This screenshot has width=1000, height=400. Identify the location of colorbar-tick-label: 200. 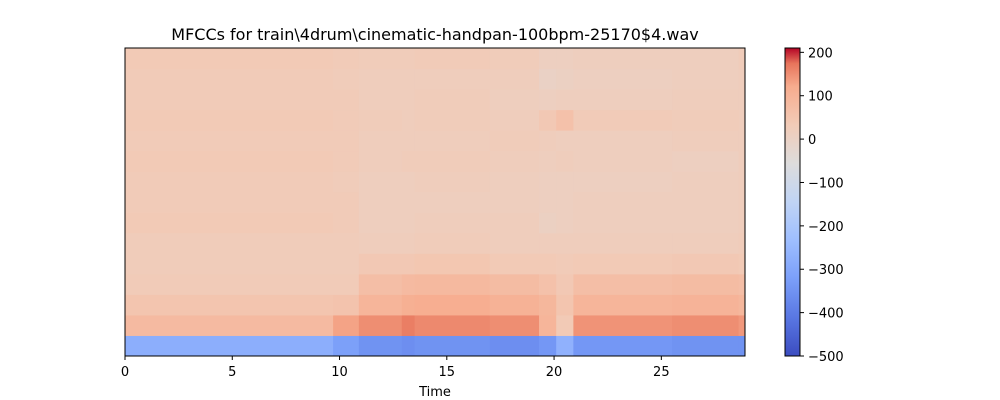
(820, 53).